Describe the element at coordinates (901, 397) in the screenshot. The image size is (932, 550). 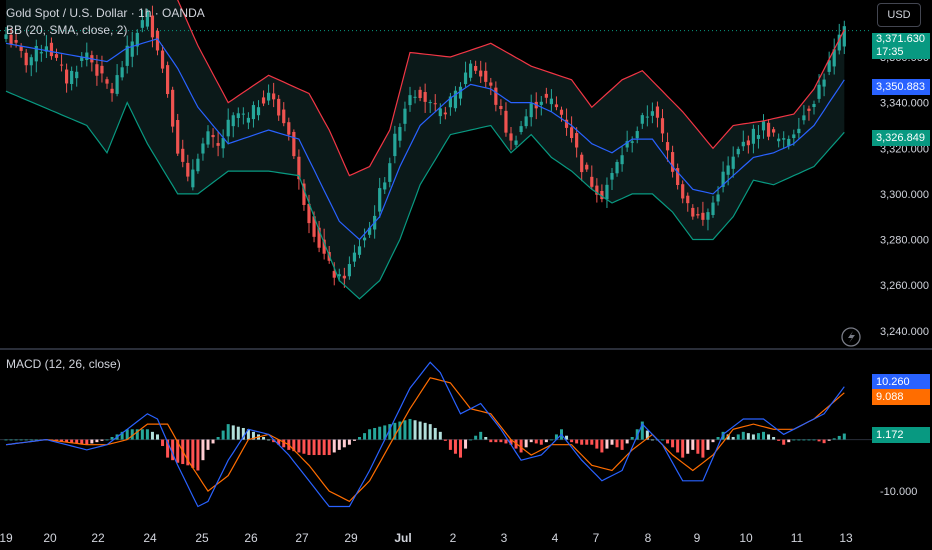
I see `signal-value-tag: 9.088` at that location.